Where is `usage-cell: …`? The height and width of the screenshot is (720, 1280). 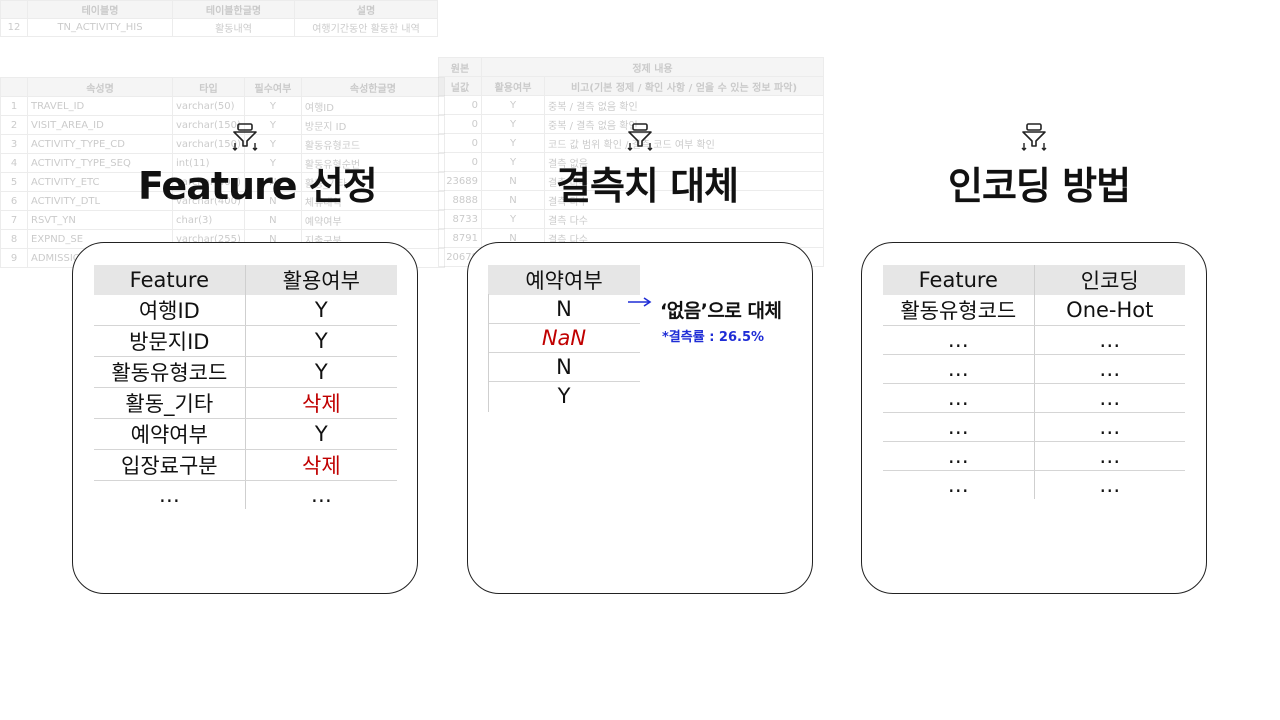
usage-cell: … is located at coordinates (320, 494).